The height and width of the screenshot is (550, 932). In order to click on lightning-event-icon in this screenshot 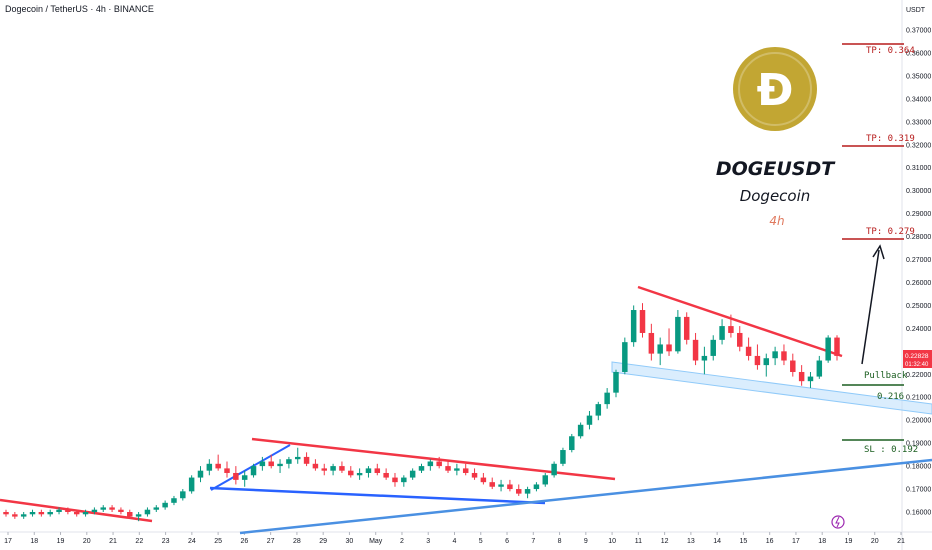, I will do `click(838, 522)`.